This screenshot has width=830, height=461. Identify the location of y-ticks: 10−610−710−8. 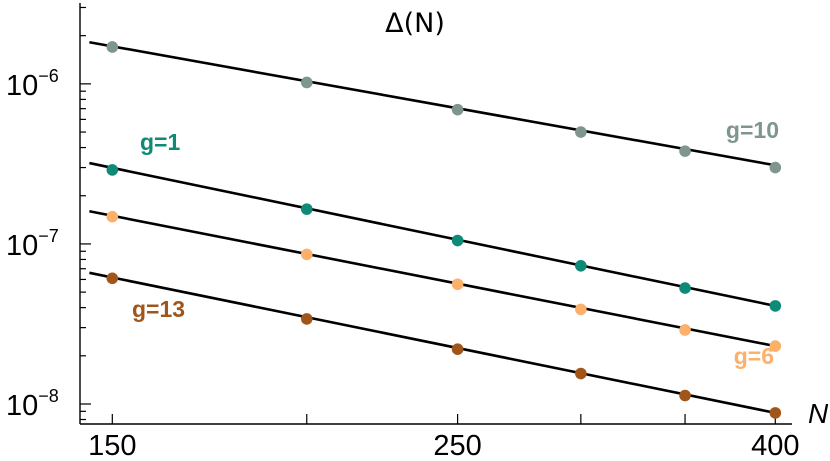
(48, 214).